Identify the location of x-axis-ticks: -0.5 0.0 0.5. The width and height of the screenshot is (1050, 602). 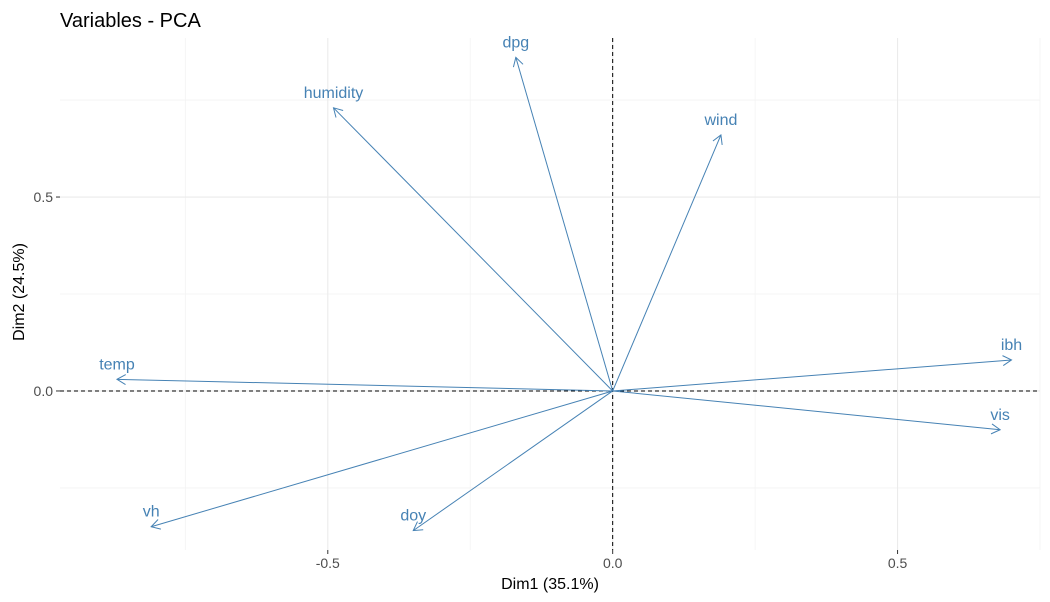
(612, 560).